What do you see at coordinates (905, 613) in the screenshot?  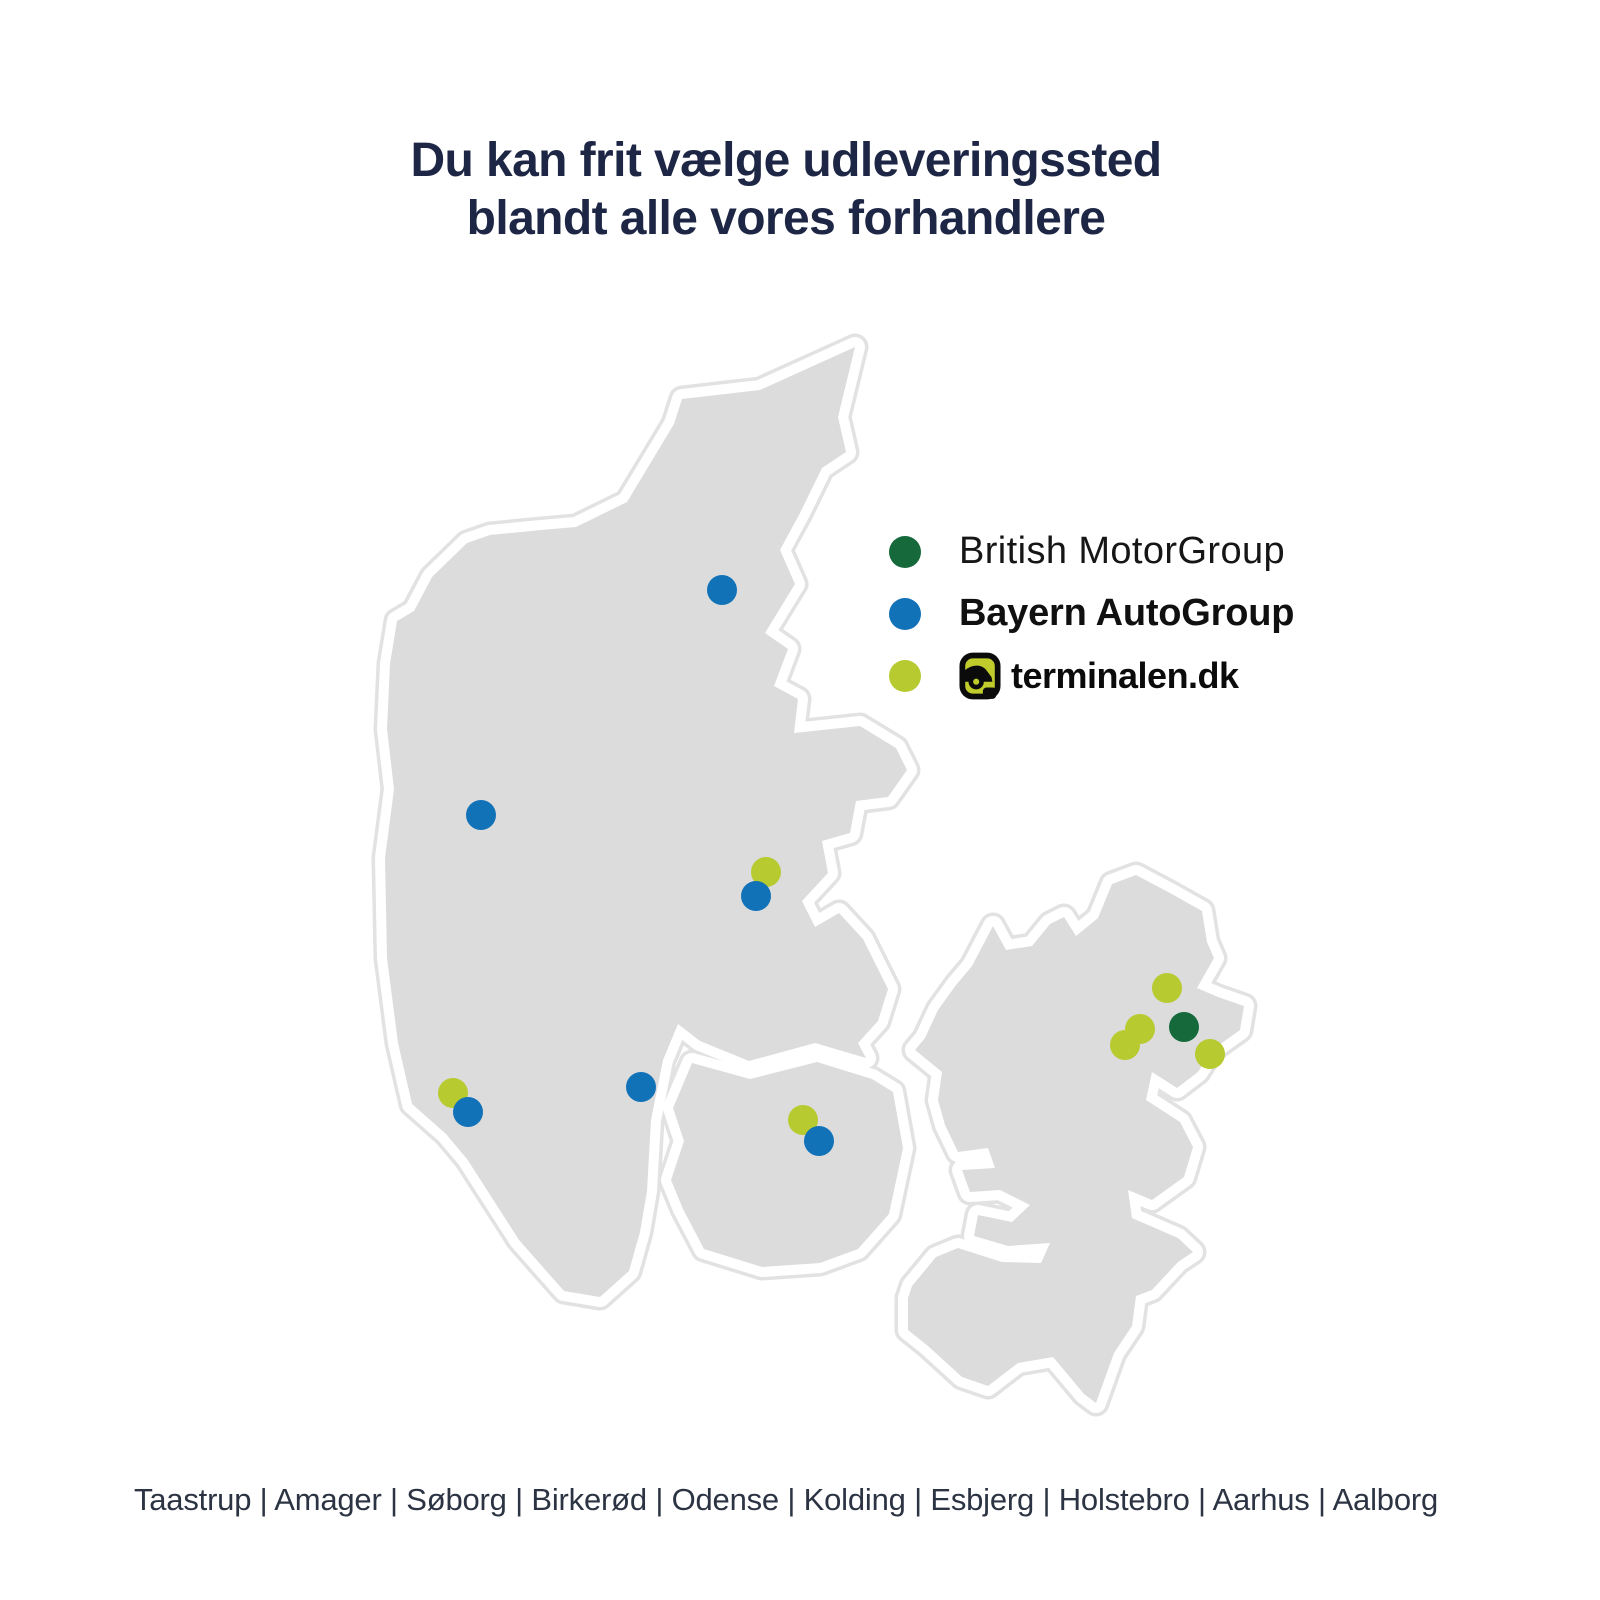 I see `bayern-autogroup-dot-icon` at bounding box center [905, 613].